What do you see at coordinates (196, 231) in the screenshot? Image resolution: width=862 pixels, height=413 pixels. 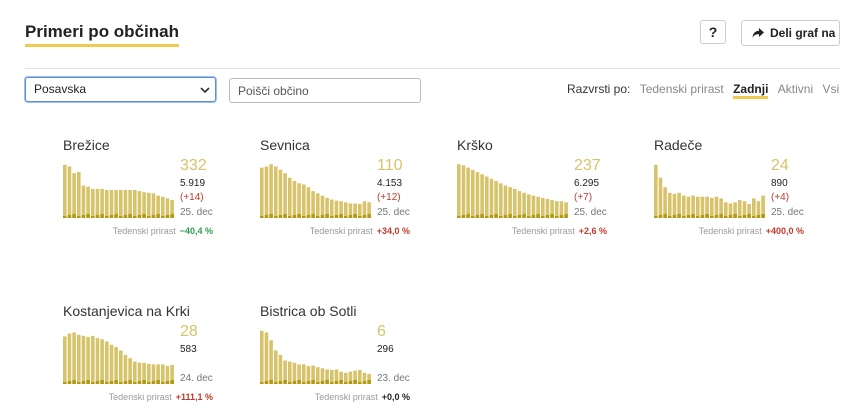 I see `weekly-change-value: −40,4 %` at bounding box center [196, 231].